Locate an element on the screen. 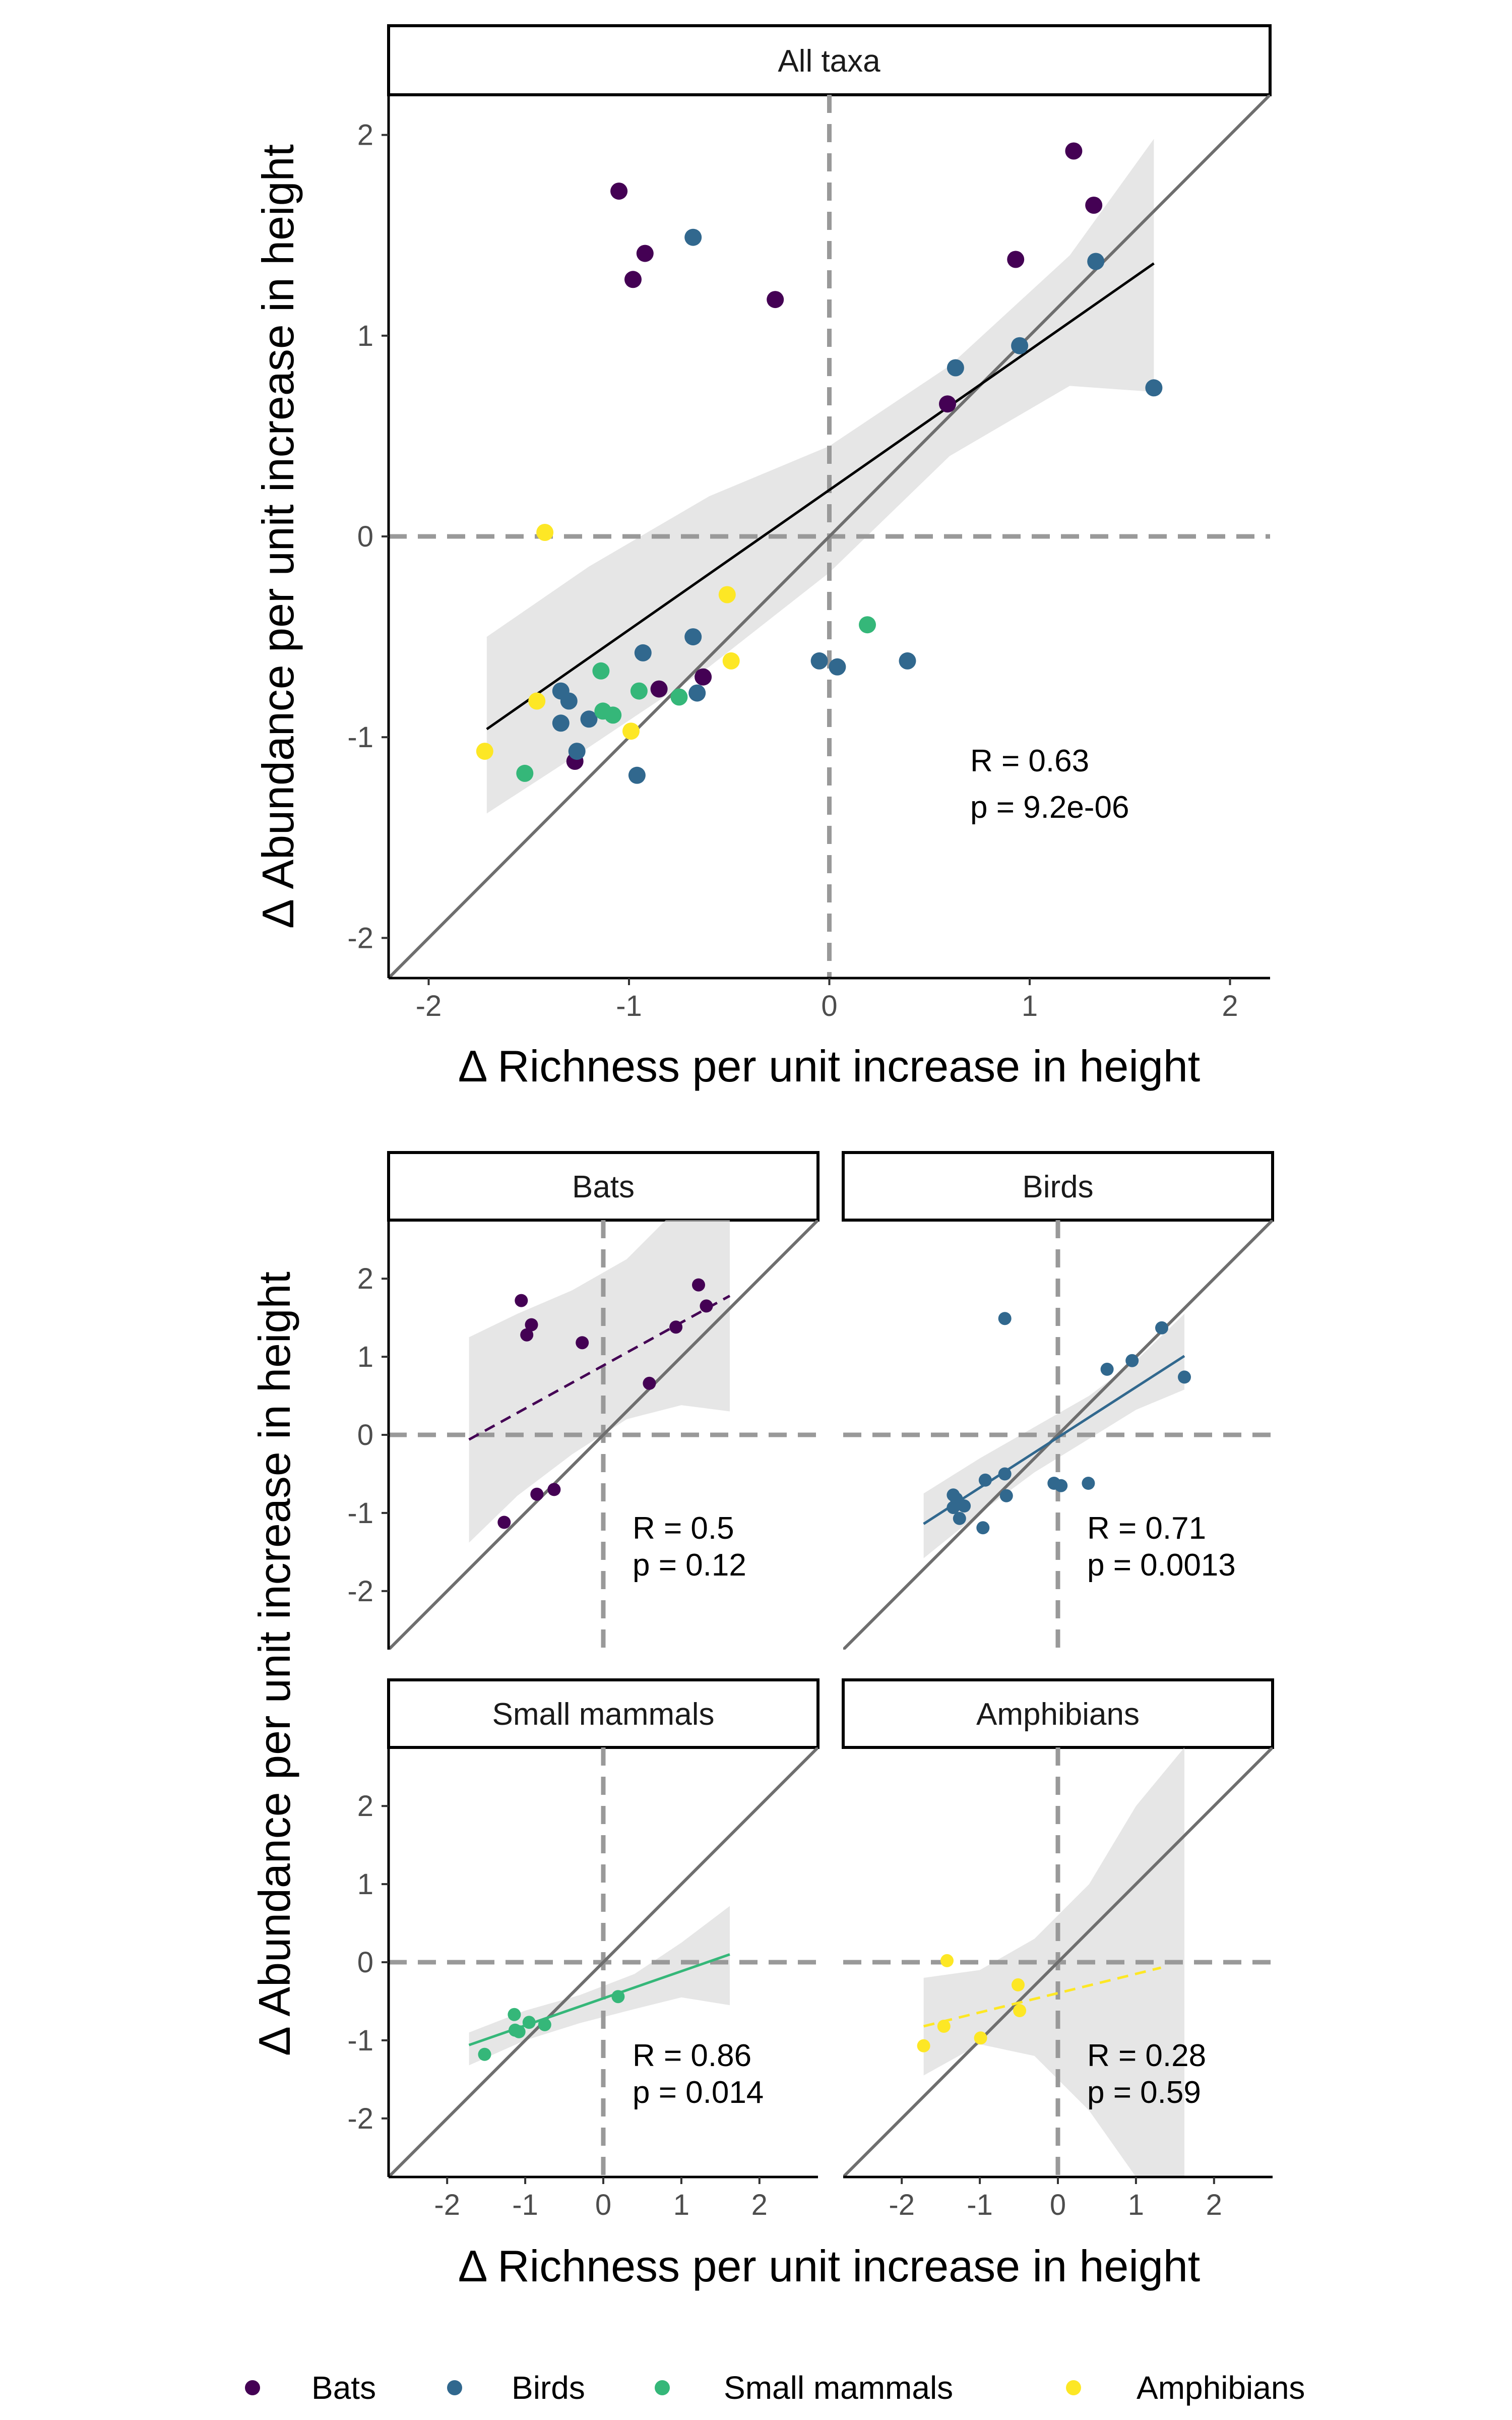  legend: Bats Birds Small mammals Amphibians is located at coordinates (775, 2388).